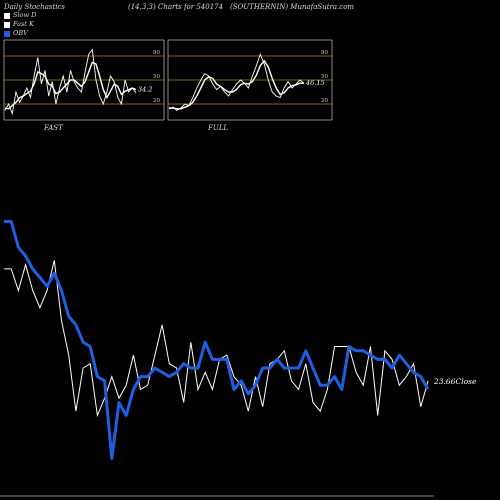 This screenshot has width=500, height=500. What do you see at coordinates (7, 33) in the screenshot?
I see `legend-swatch-obv` at bounding box center [7, 33].